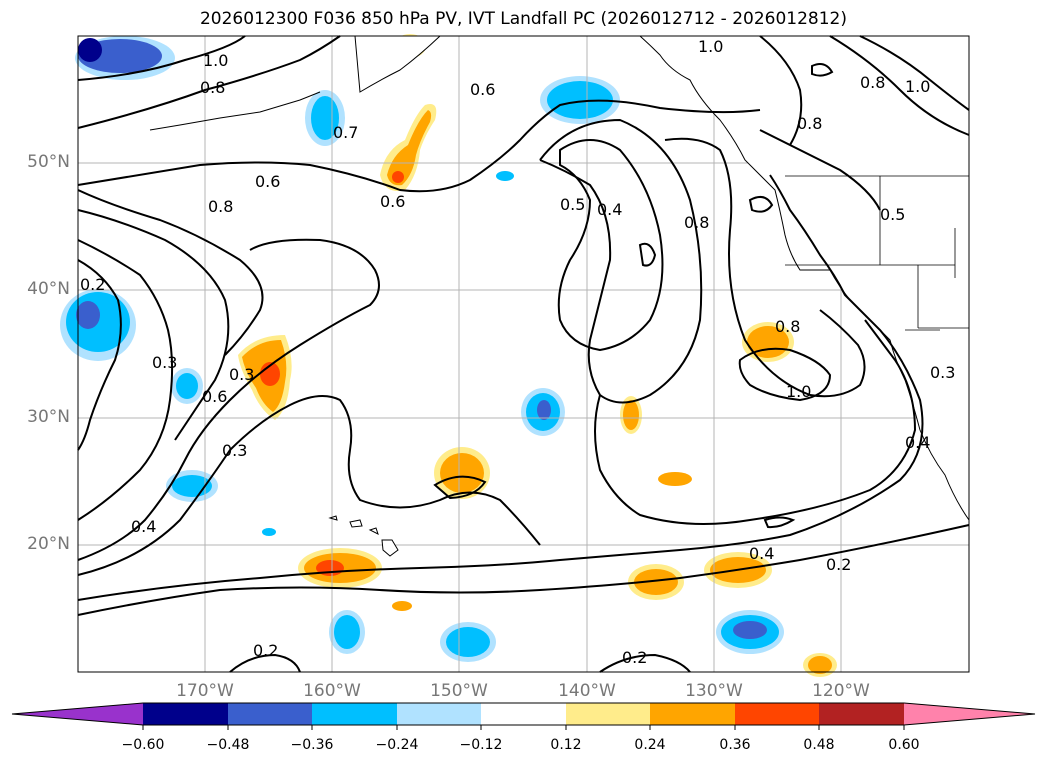 The image size is (1047, 765). What do you see at coordinates (904, 745) in the screenshot?
I see `colorbar-tick-label: 0.60` at bounding box center [904, 745].